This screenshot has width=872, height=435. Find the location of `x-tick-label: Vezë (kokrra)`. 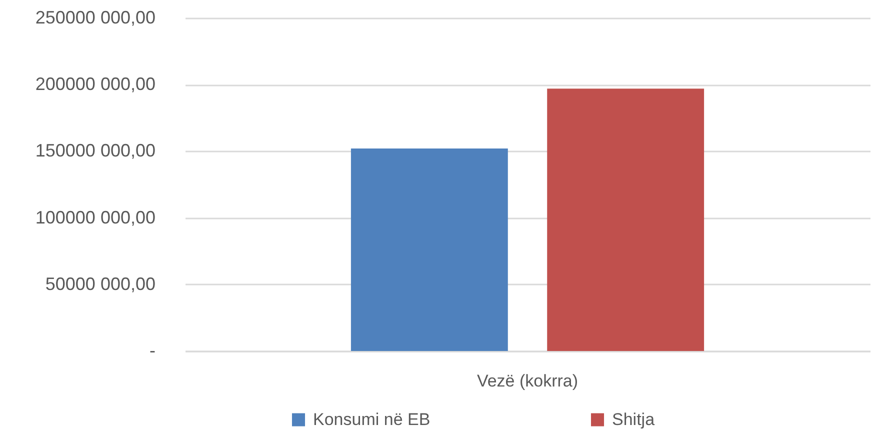

x-tick-label: Vezë (kokrra) is located at coordinates (527, 381).